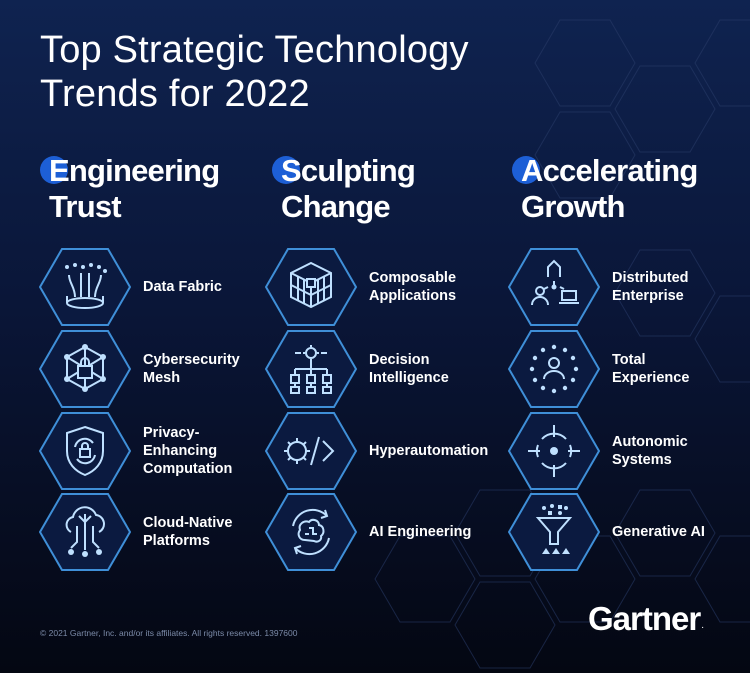 Image resolution: width=750 pixels, height=673 pixels. What do you see at coordinates (429, 451) in the screenshot?
I see `trend-label: Hyperautomation` at bounding box center [429, 451].